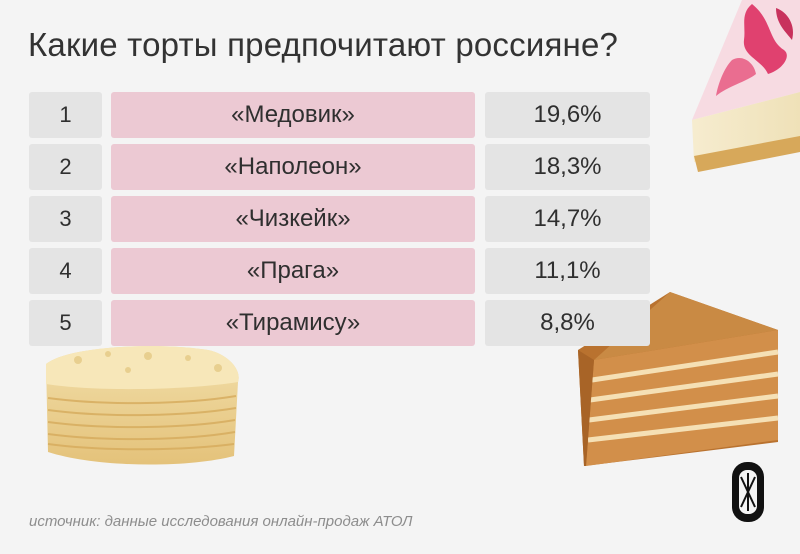  Describe the element at coordinates (65, 115) in the screenshot. I see `rank-cell: 1` at that location.